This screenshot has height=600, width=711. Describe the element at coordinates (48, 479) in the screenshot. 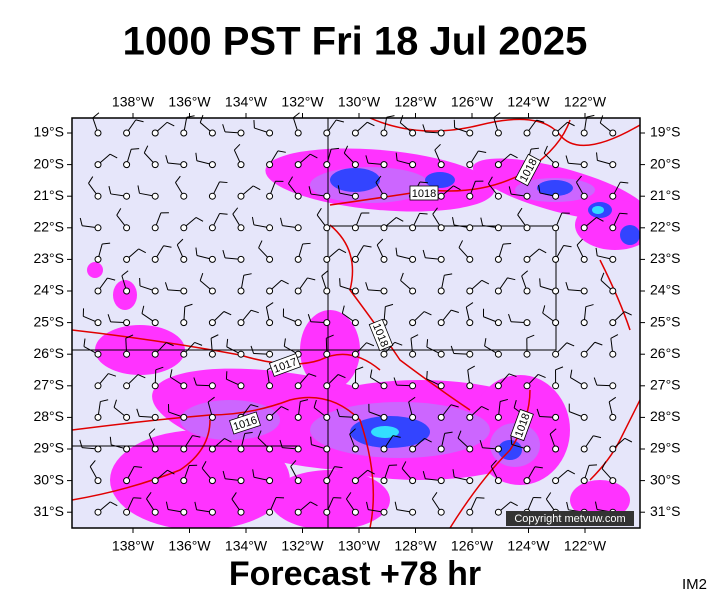

I see `latitude-label: 30°S` at that location.